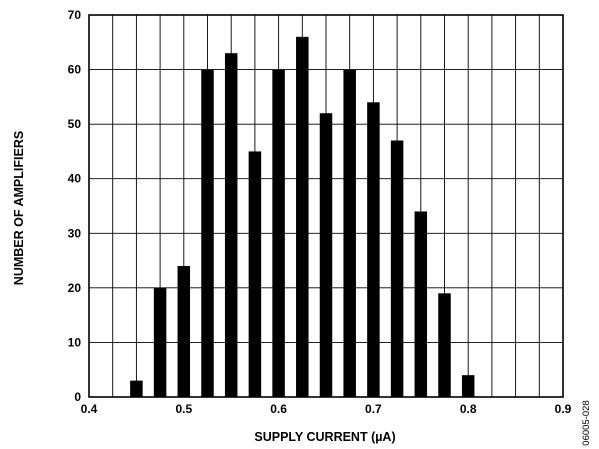 The image size is (599, 449). I want to click on x-axis-title: SUPPLY CURRENT (µA), so click(324, 437).